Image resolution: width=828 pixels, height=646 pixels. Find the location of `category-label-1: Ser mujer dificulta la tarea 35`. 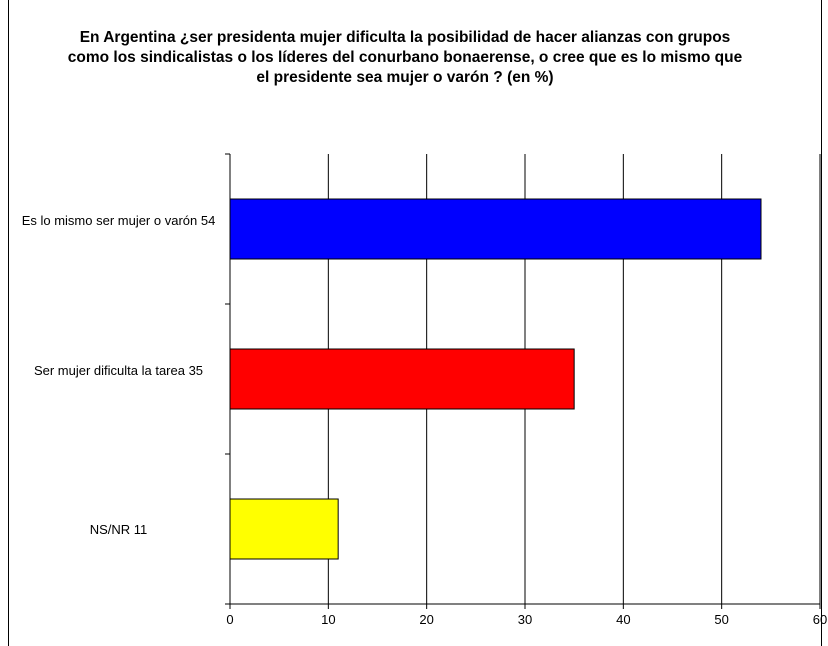

category-label-1: Ser mujer dificulta la tarea 35 is located at coordinates (118, 370).